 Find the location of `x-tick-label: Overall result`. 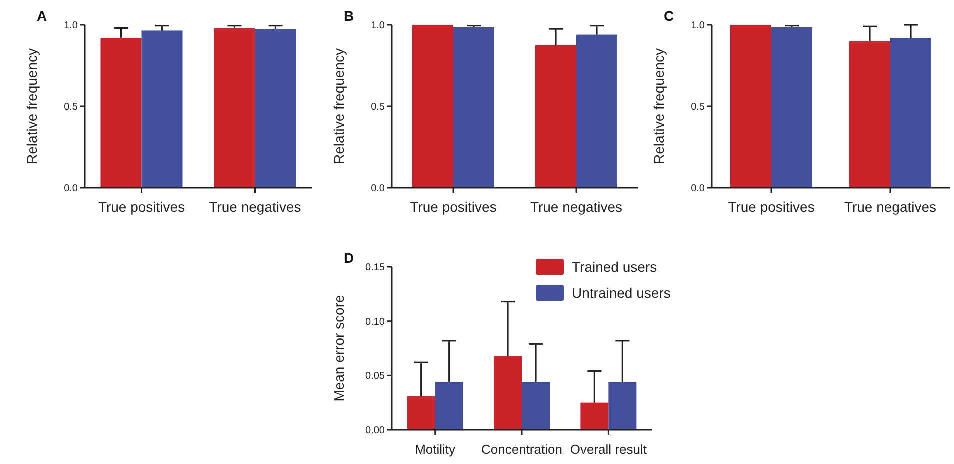

x-tick-label: Overall result is located at coordinates (609, 449).